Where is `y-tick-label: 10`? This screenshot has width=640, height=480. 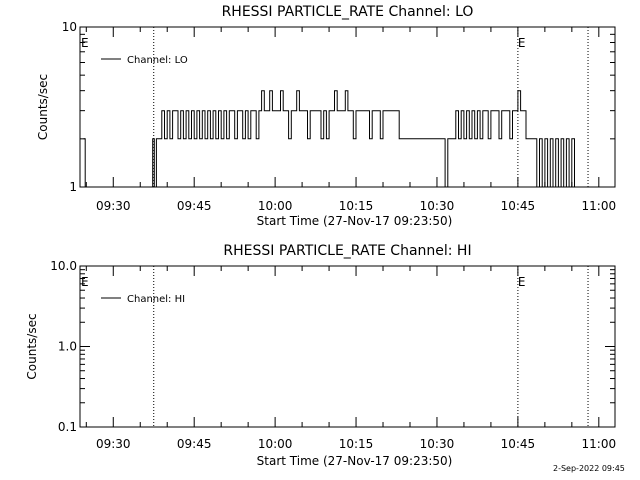
y-tick-label: 10 is located at coordinates (69, 27).